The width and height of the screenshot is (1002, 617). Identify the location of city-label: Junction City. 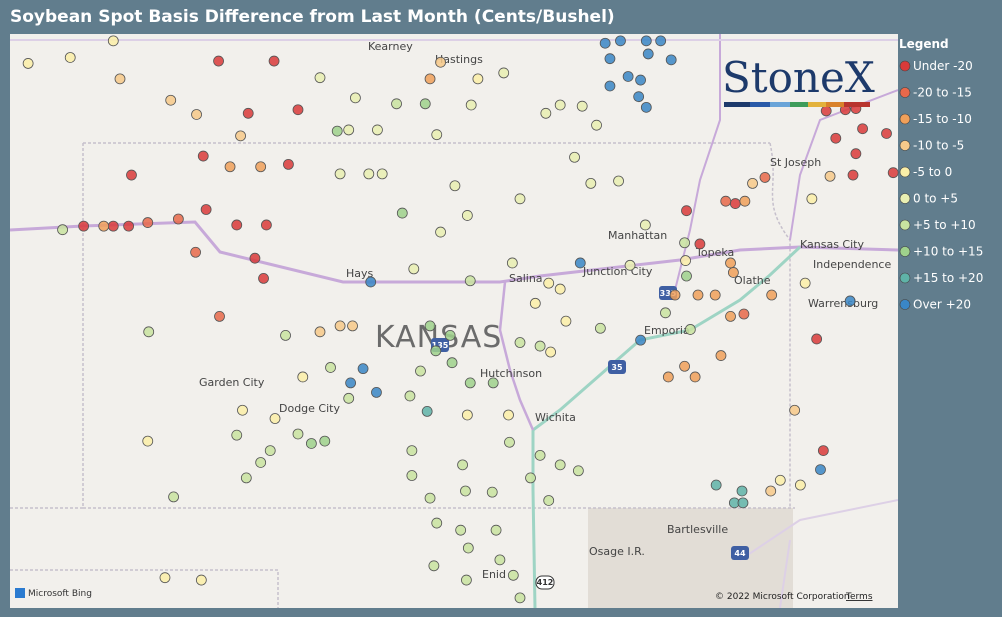
(617, 271).